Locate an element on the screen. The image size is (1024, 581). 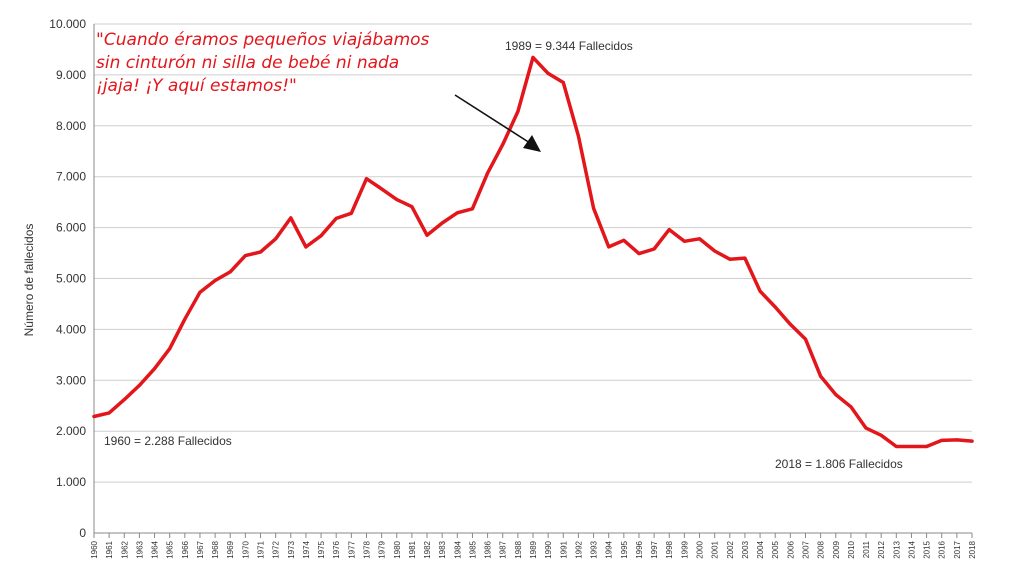
y-tick-label: 4.000 is located at coordinates (71, 329).